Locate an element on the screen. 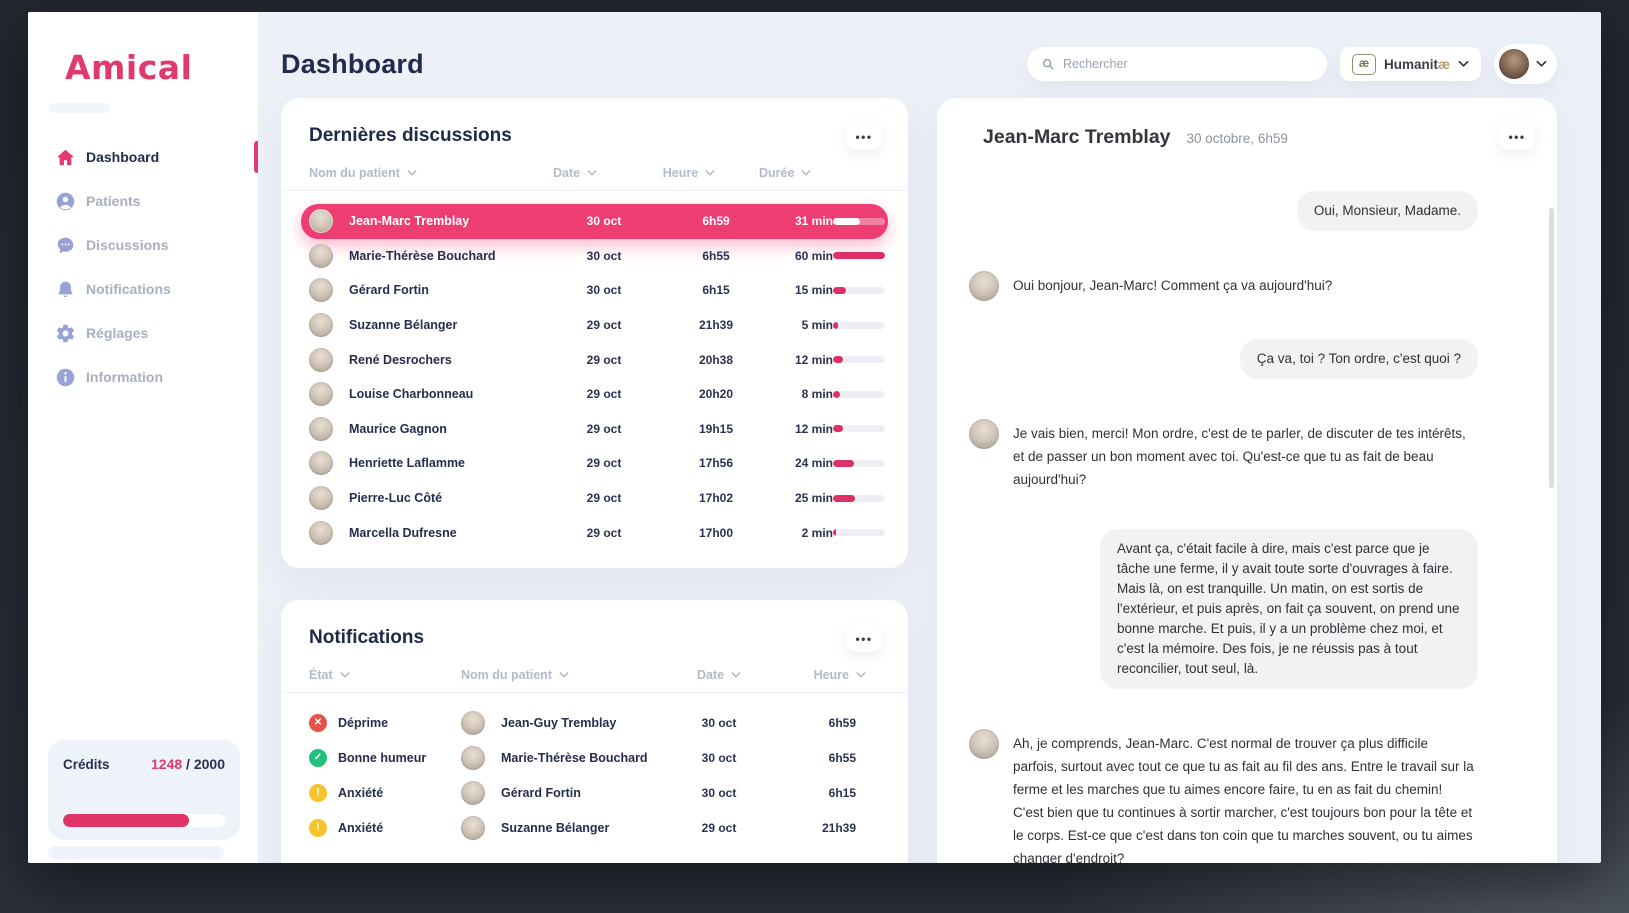 The width and height of the screenshot is (1629, 913). notification-status: Anxiété is located at coordinates (385, 792).